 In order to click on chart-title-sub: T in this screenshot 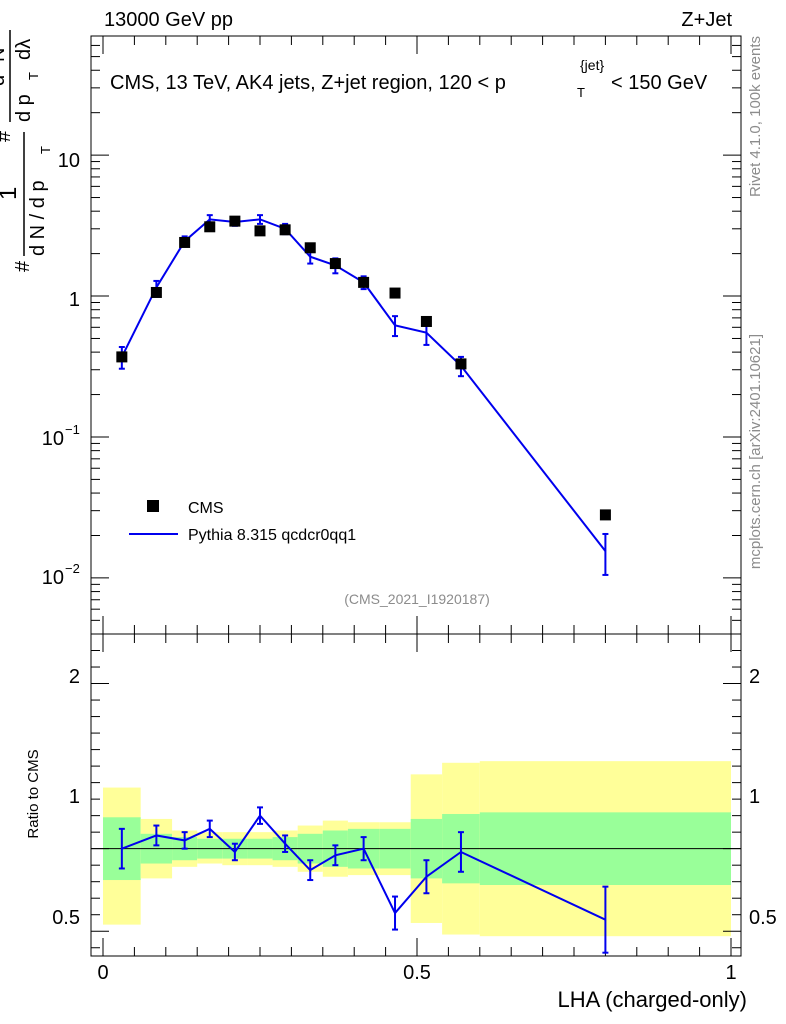, I will do `click(581, 92)`.